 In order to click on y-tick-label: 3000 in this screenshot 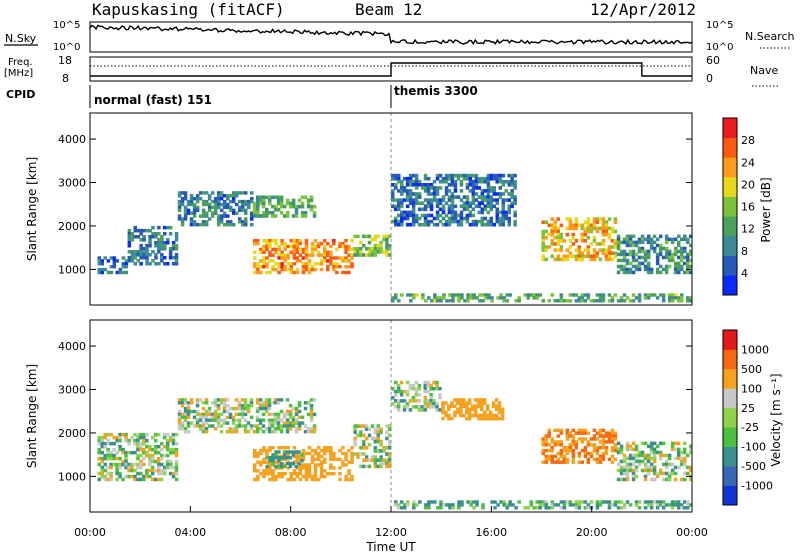, I will do `click(72, 183)`.